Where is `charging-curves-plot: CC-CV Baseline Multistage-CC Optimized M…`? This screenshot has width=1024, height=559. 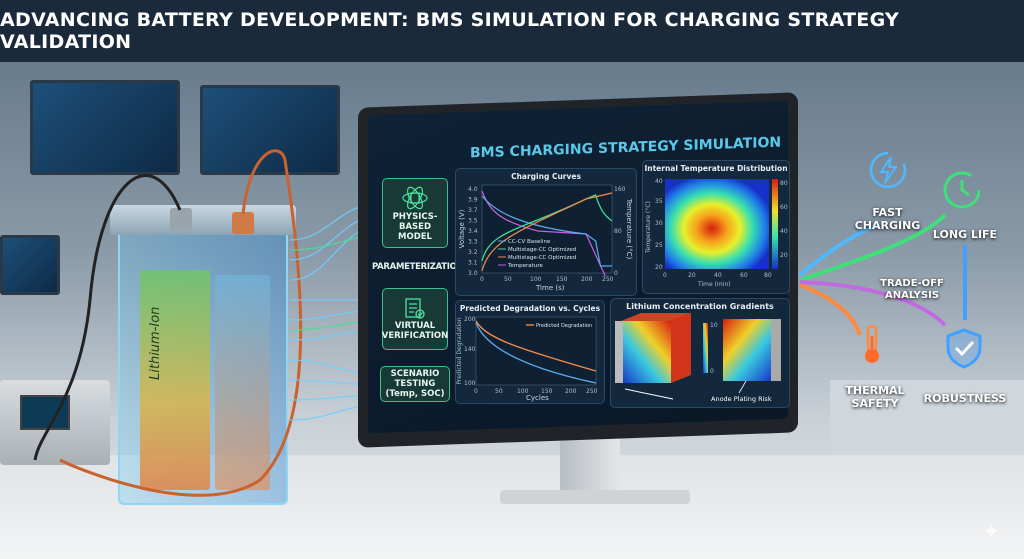
charging-curves-plot: CC-CV Baseline Multistage-CC Optimized M… is located at coordinates (545, 238).